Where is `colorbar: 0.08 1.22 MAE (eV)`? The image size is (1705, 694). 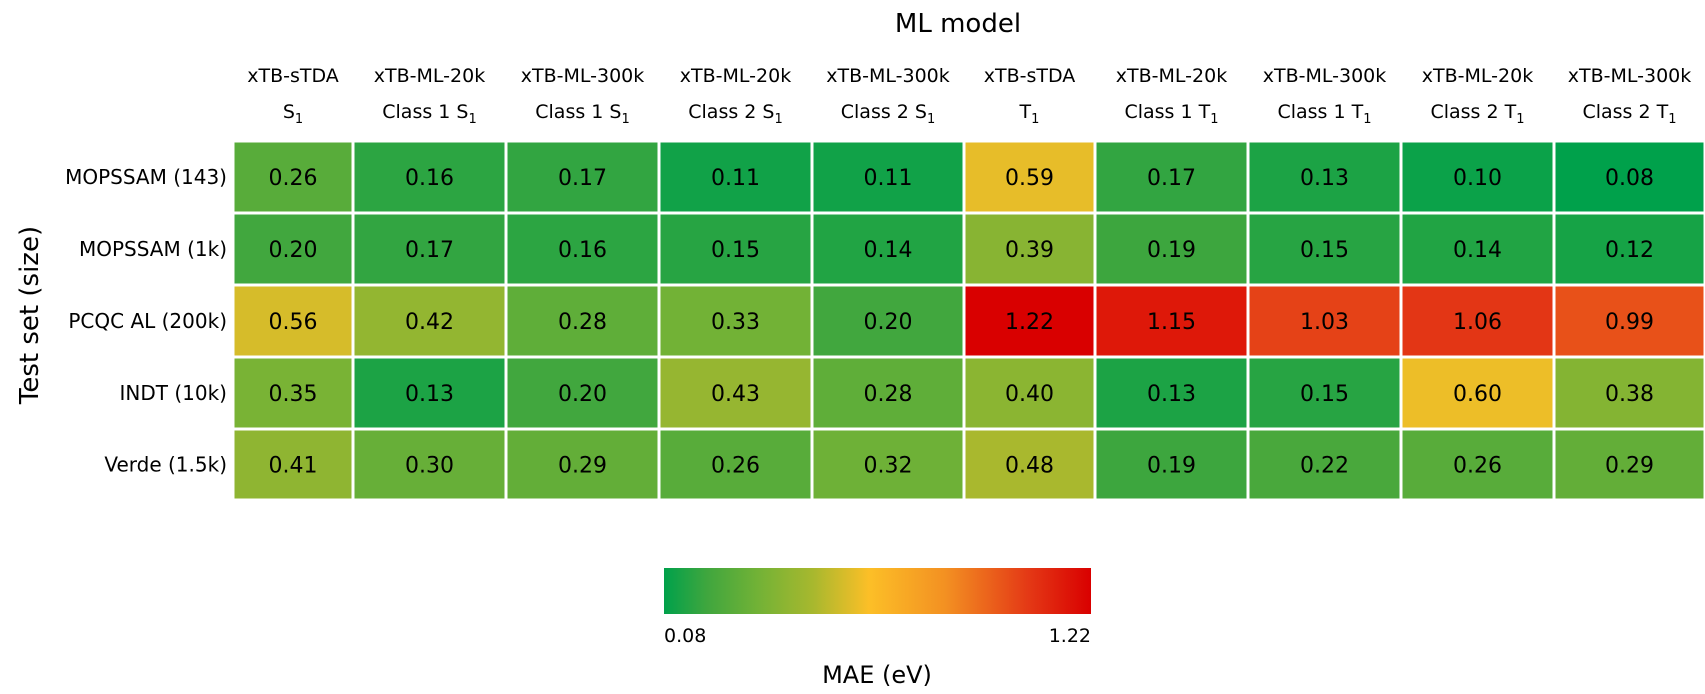
colorbar: 0.08 1.22 MAE (eV) is located at coordinates (877, 628).